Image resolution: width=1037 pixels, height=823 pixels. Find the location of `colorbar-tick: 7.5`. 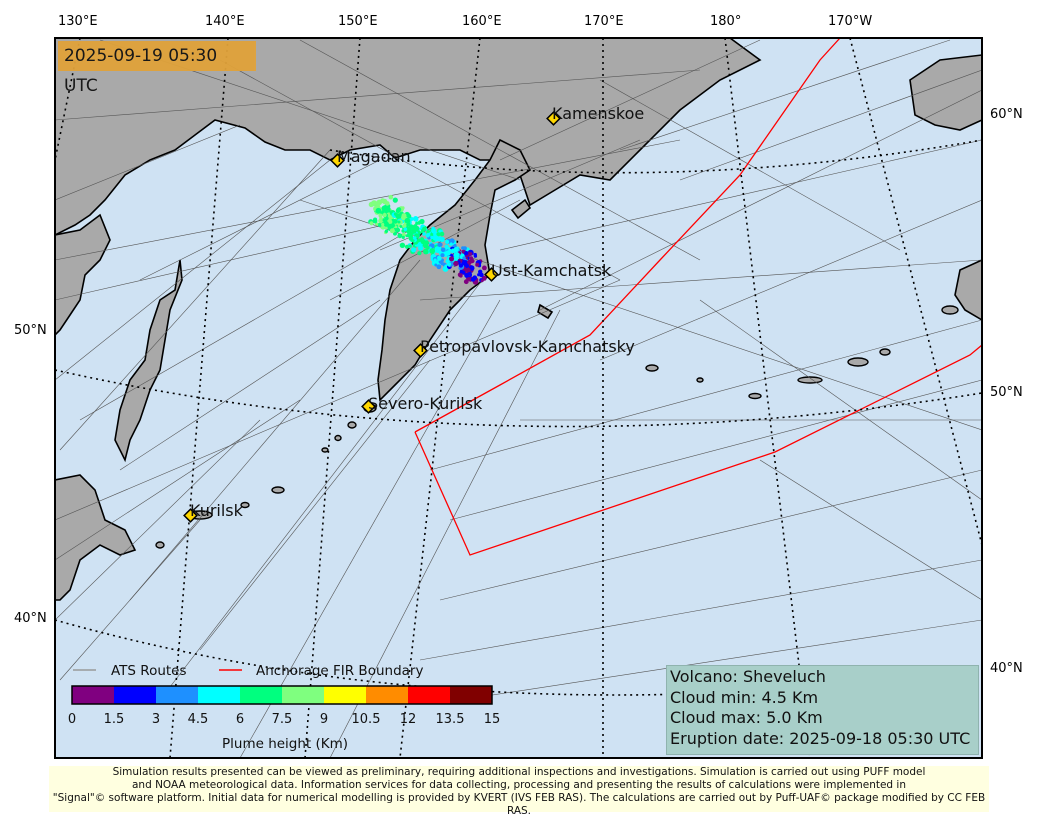

colorbar-tick: 7.5 is located at coordinates (282, 719).